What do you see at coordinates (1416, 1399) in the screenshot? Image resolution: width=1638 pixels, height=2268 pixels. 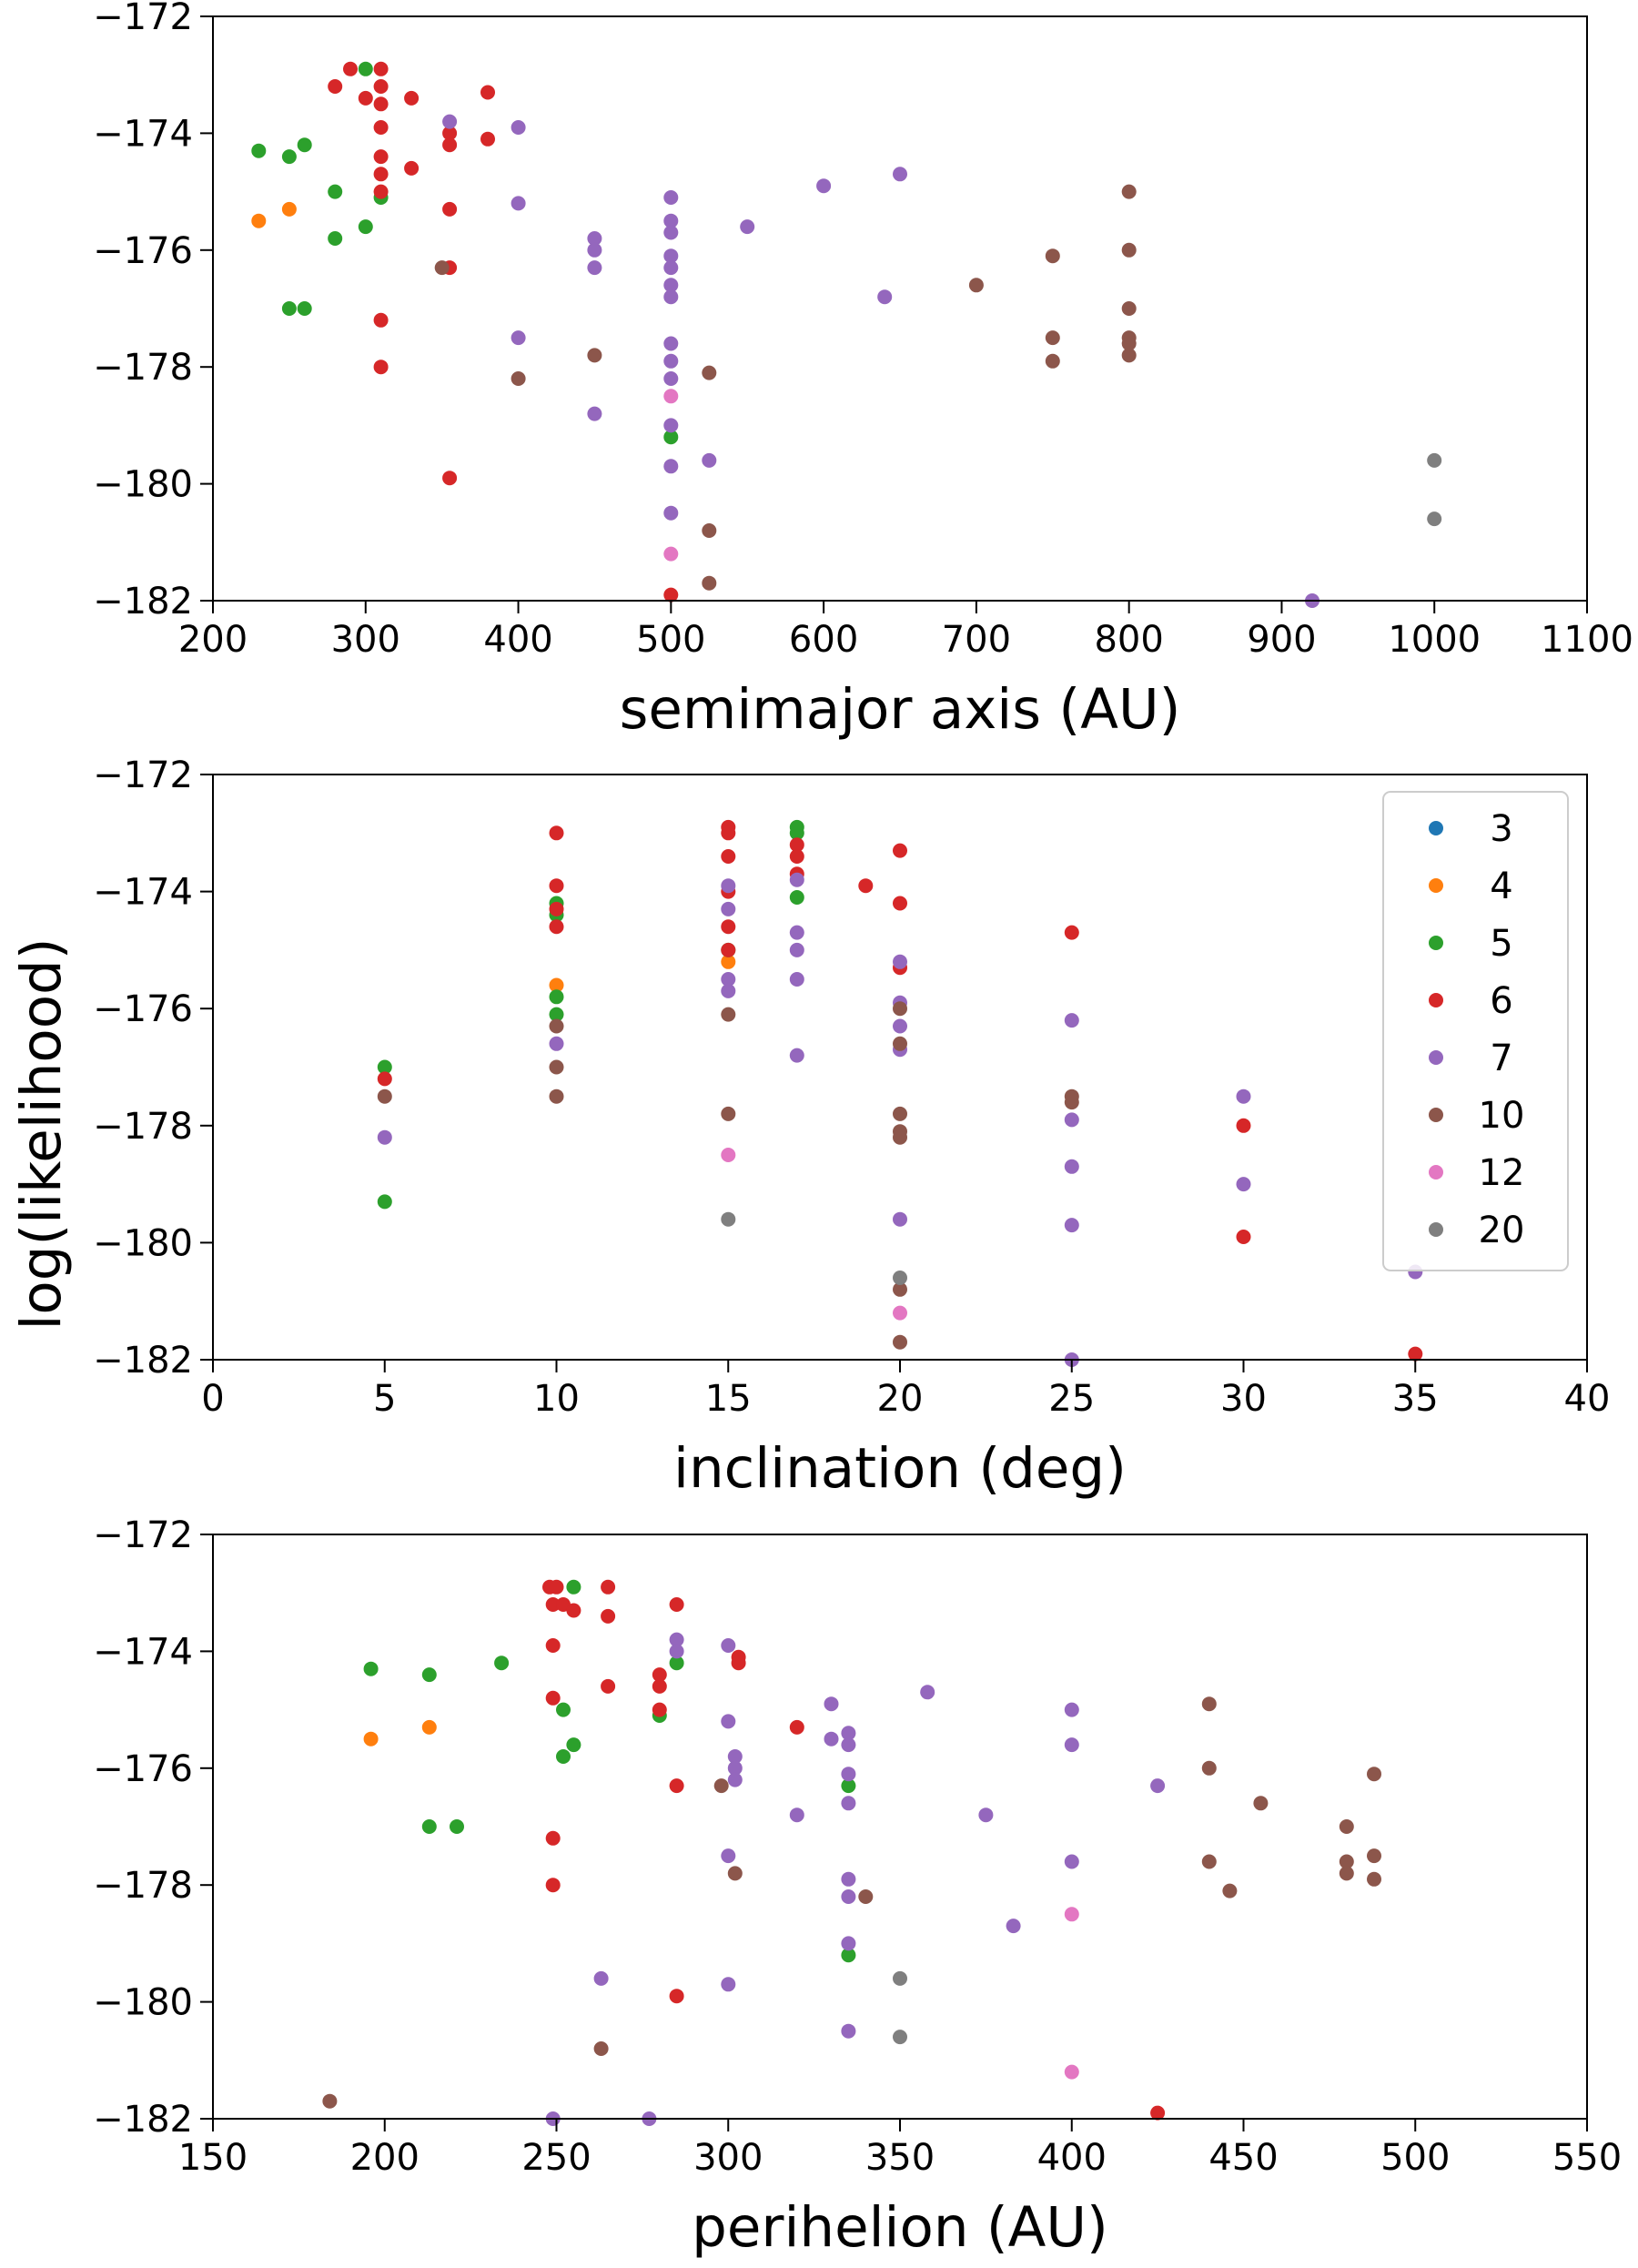 I see `x-tick-label-panel2-7: 35` at bounding box center [1416, 1399].